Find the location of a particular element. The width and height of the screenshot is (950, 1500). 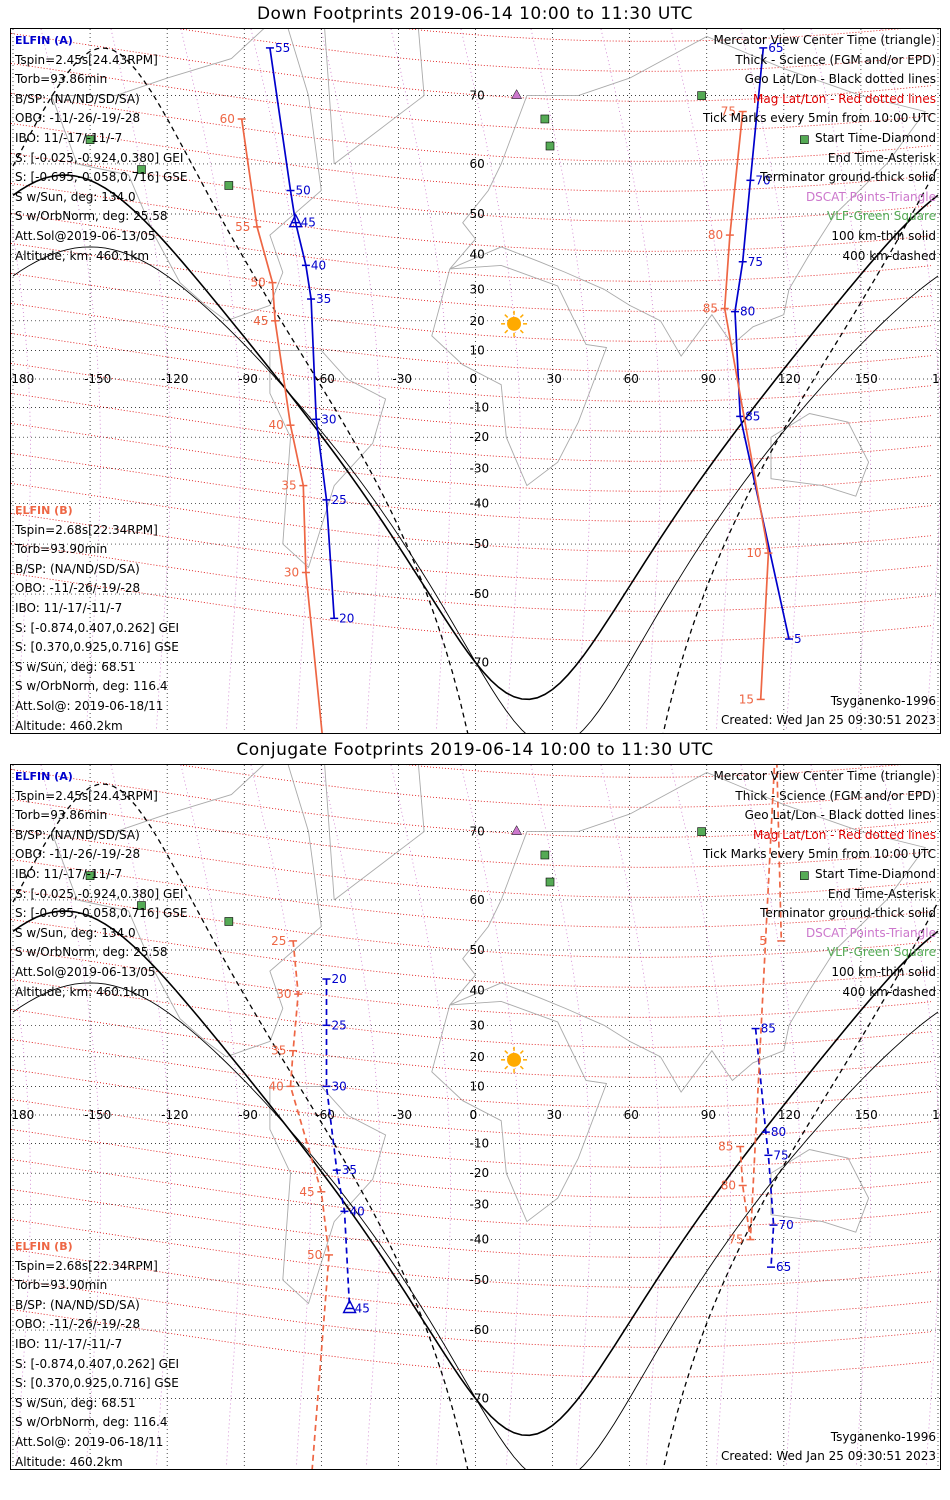

legend-line: Mercator View Center Time (triangle) is located at coordinates (824, 40).